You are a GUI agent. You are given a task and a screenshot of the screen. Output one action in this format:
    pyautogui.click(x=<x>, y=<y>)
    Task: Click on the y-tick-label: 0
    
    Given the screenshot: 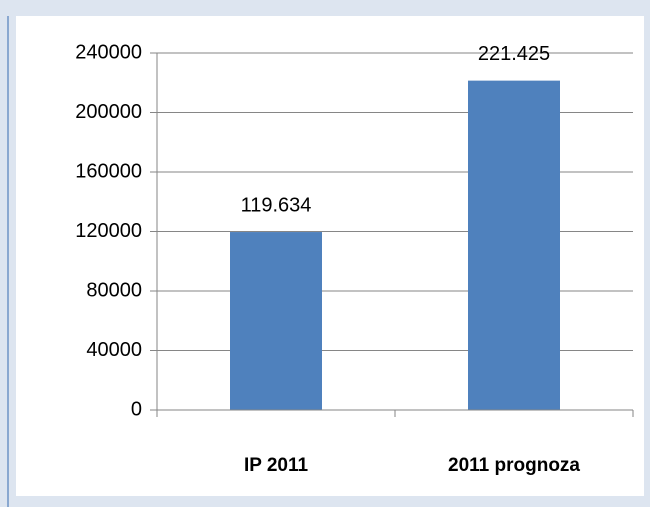 What is the action you would take?
    pyautogui.click(x=136, y=409)
    